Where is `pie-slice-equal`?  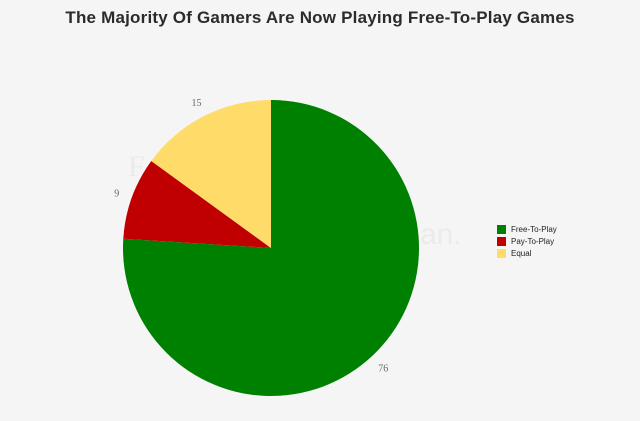 pie-slice-equal is located at coordinates (211, 174).